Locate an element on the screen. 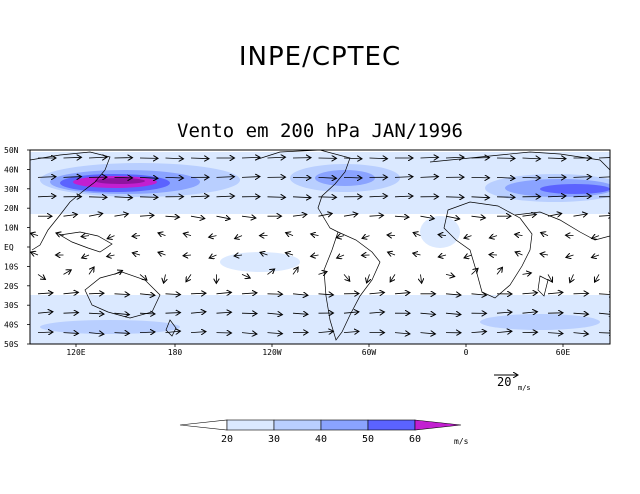  colorbar-tick-label: 30 is located at coordinates (274, 439).